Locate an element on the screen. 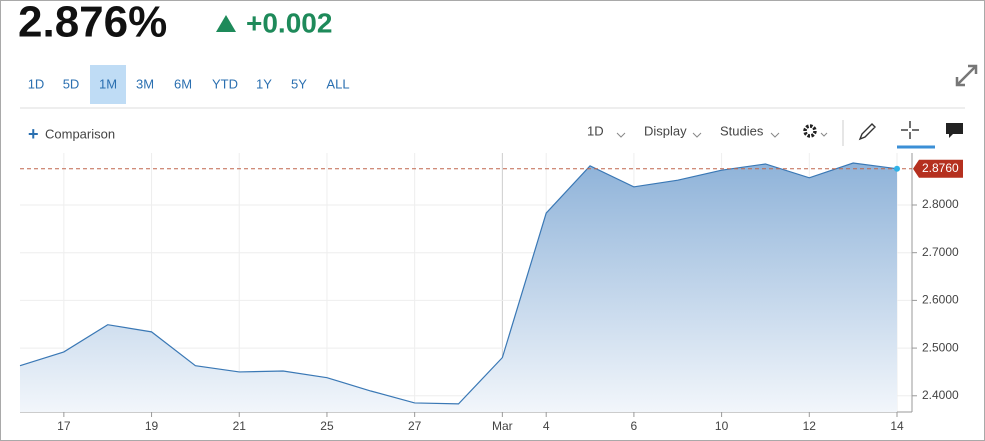 This screenshot has width=985, height=441. y-tick-label: 2.5000 is located at coordinates (940, 347).